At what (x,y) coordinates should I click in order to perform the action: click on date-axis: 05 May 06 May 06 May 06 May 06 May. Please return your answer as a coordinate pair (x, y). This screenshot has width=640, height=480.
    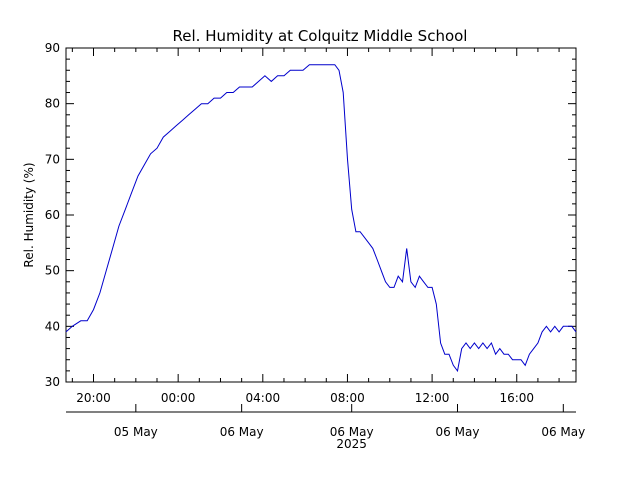
    Looking at the image, I should click on (349, 421).